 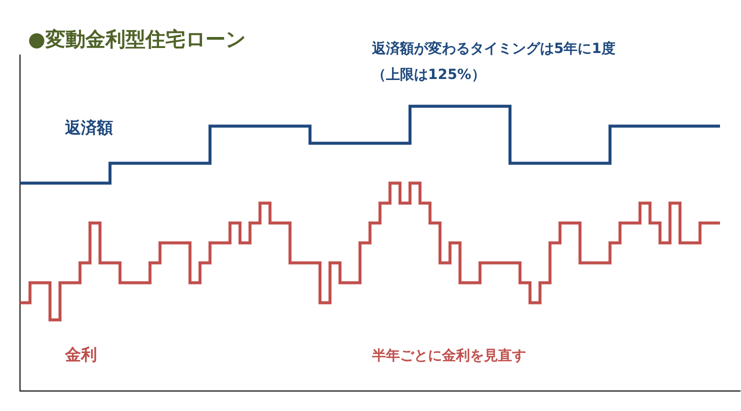 What do you see at coordinates (449, 356) in the screenshot?
I see `annotation: 半年ごとに金利を見直す` at bounding box center [449, 356].